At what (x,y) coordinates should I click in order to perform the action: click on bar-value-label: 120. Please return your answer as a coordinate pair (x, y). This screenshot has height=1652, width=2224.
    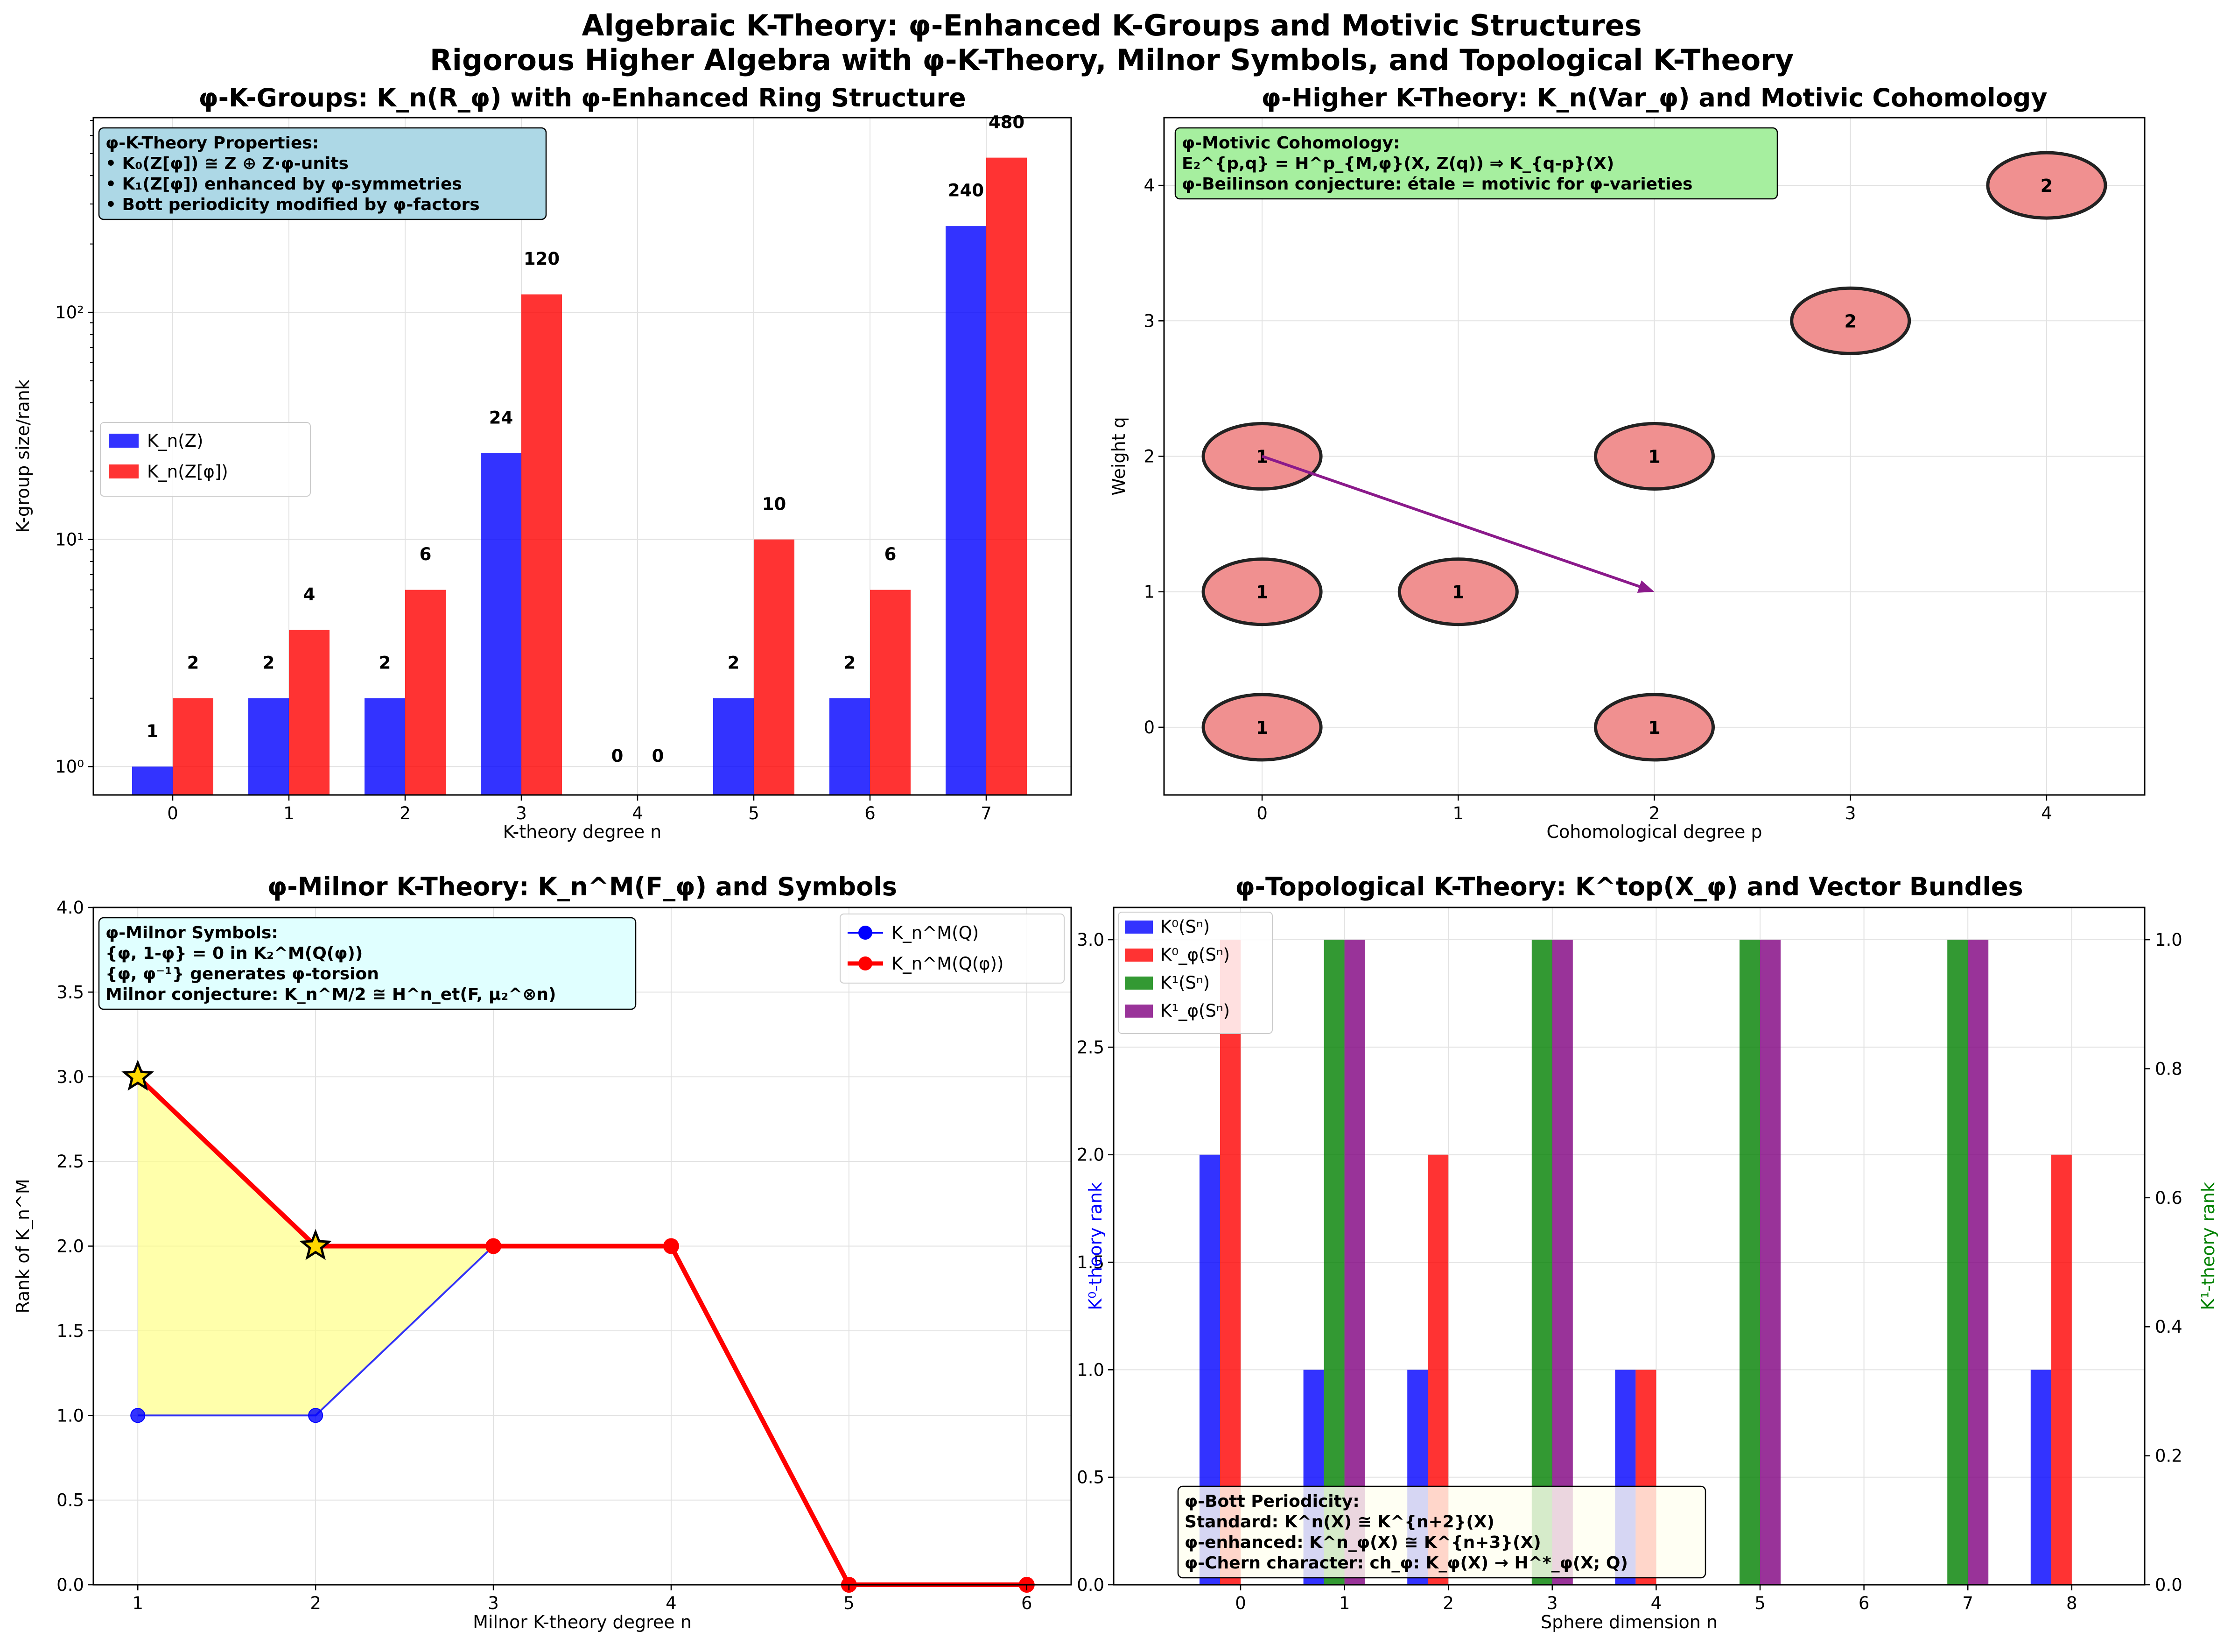
    Looking at the image, I should click on (542, 259).